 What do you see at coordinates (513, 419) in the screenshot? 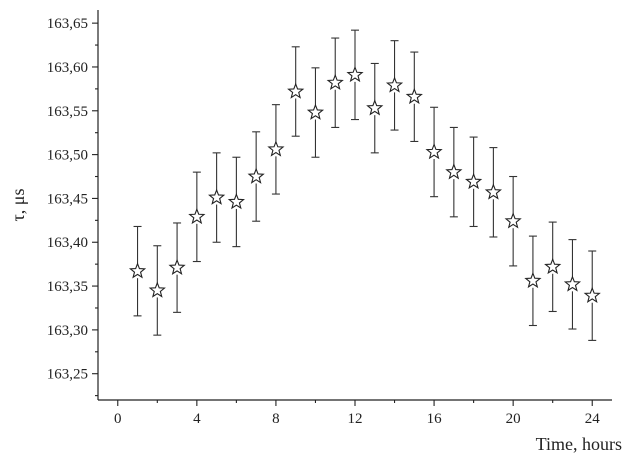
I see `x-tick-label: 20` at bounding box center [513, 419].